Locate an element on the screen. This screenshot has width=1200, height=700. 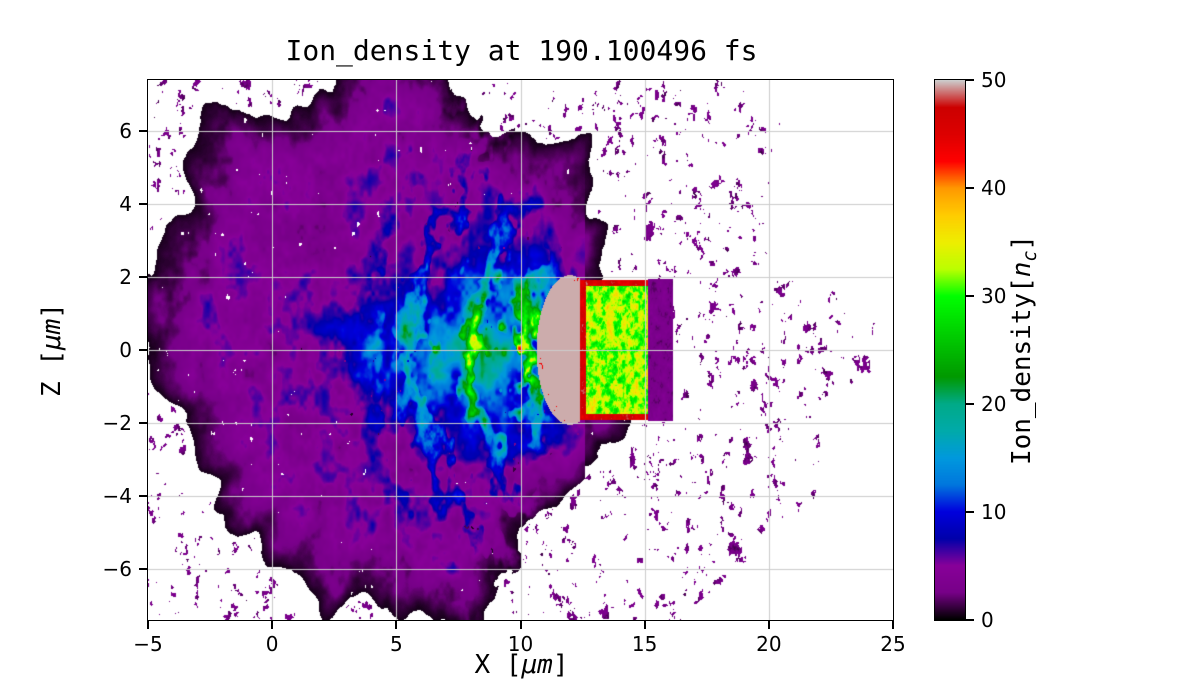
y-tick-label: −6 is located at coordinates (117, 568).